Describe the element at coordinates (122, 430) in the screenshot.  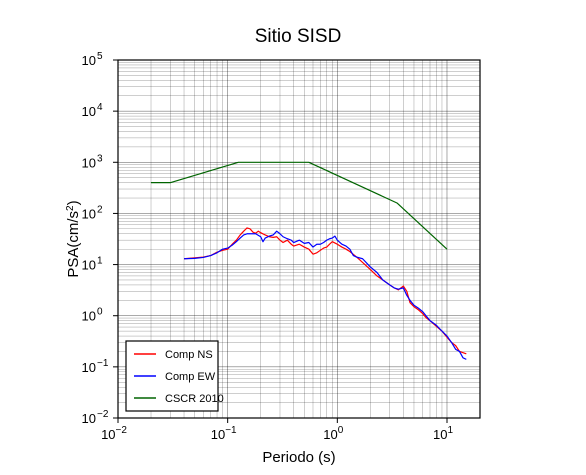
I see `x-tick-exp: −2` at that location.